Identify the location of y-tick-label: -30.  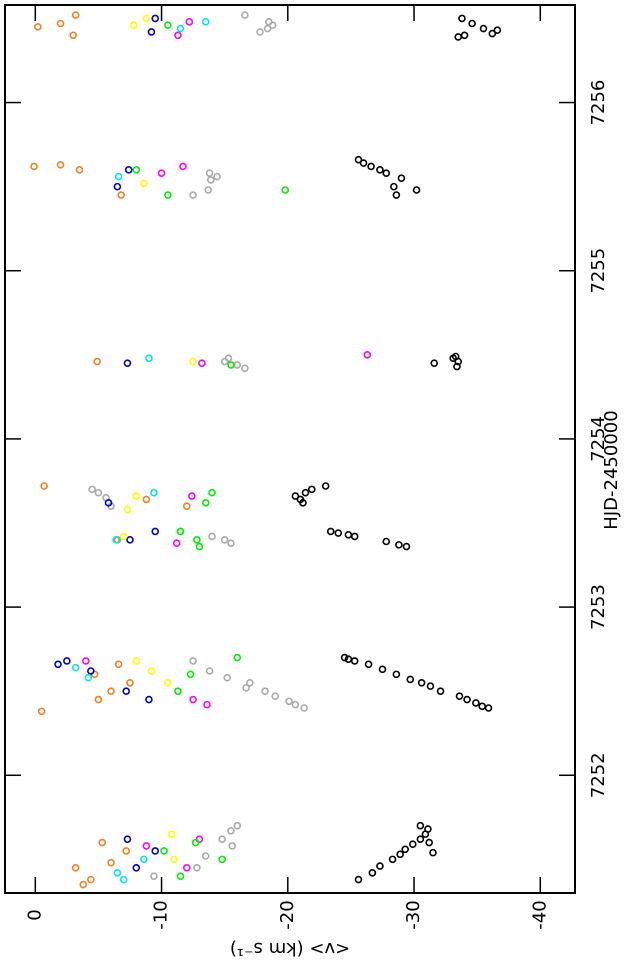
(413, 914).